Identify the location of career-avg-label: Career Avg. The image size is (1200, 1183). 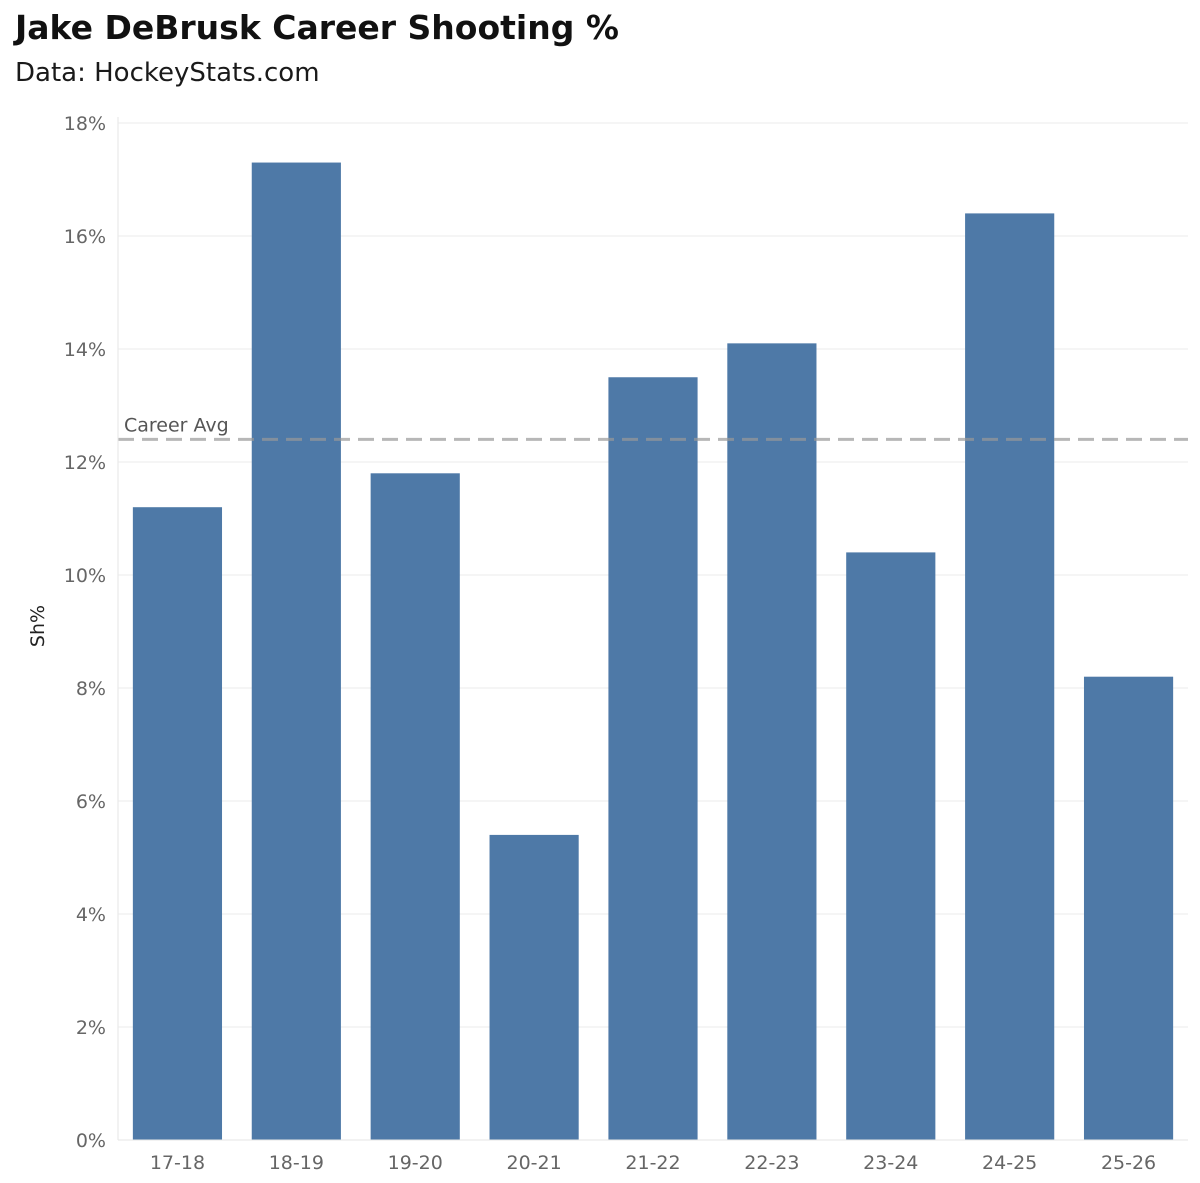
(176, 425).